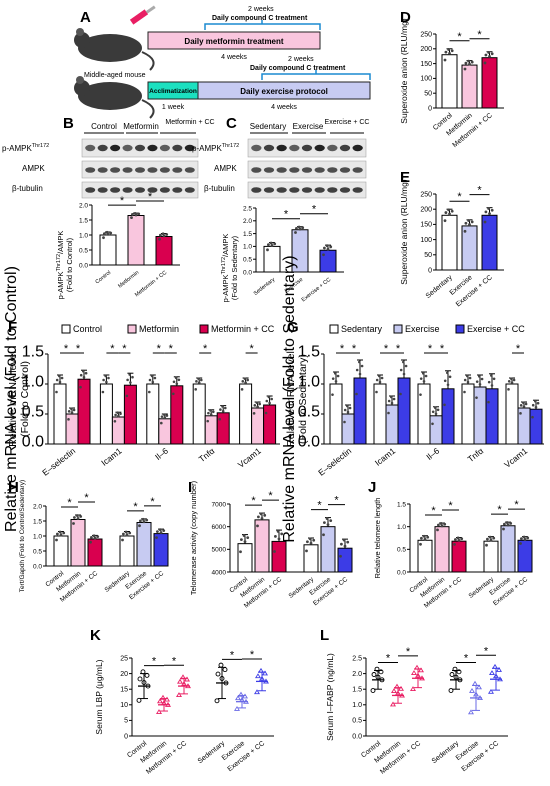 The image size is (550, 786). I want to click on y-tick-label: 0.0, so click(247, 272).